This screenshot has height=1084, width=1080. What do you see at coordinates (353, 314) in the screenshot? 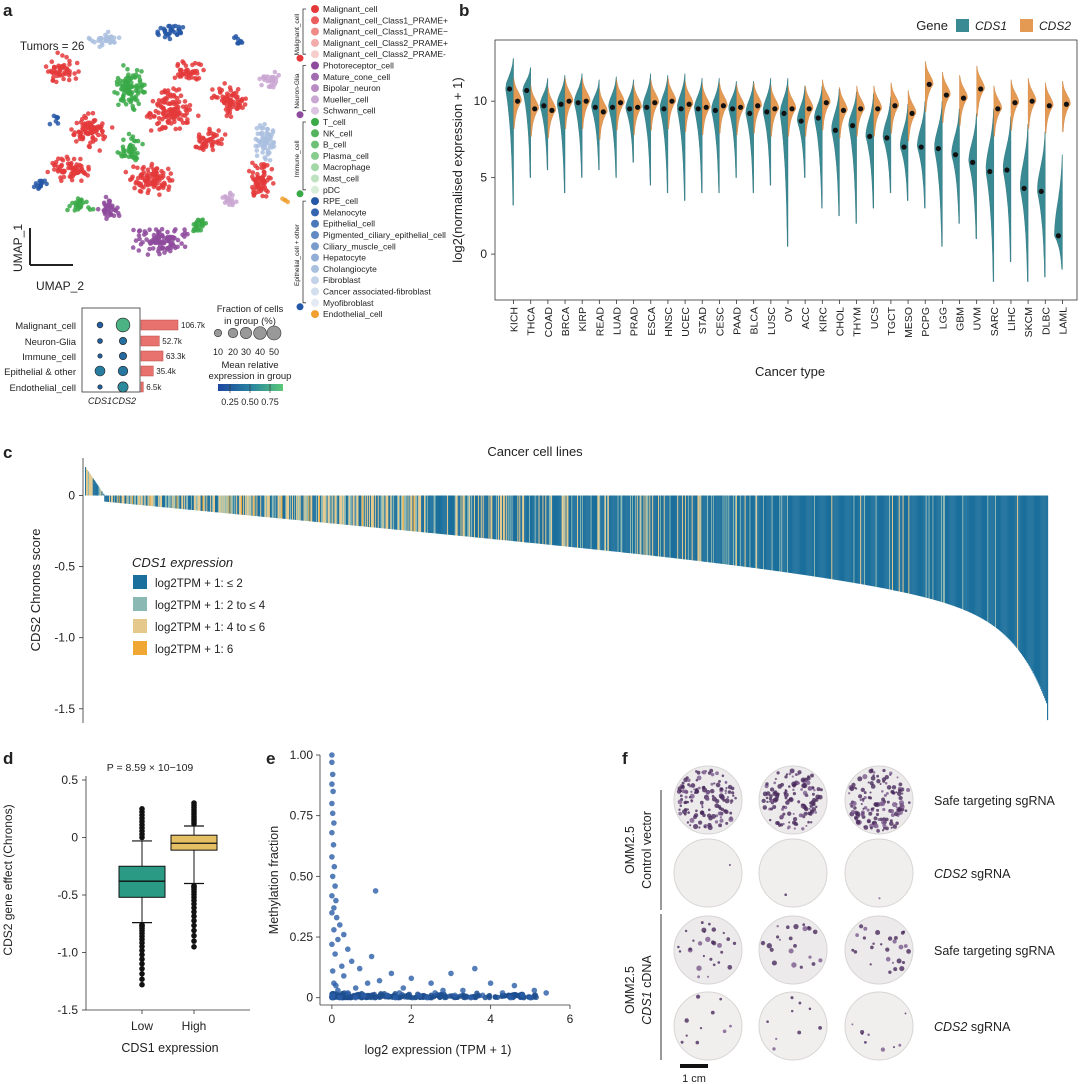
I see `legend-label: Endothelial_cell` at bounding box center [353, 314].